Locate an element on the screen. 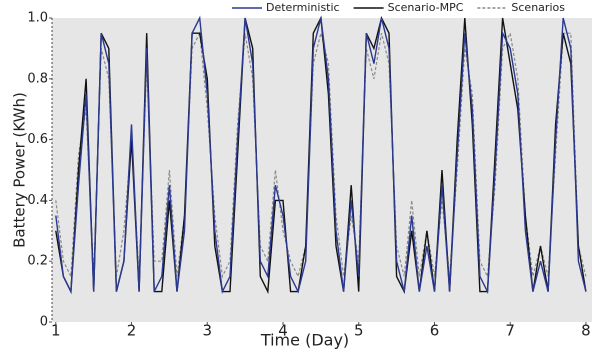 The image size is (602, 358). x-tick-label: 5 is located at coordinates (359, 331).